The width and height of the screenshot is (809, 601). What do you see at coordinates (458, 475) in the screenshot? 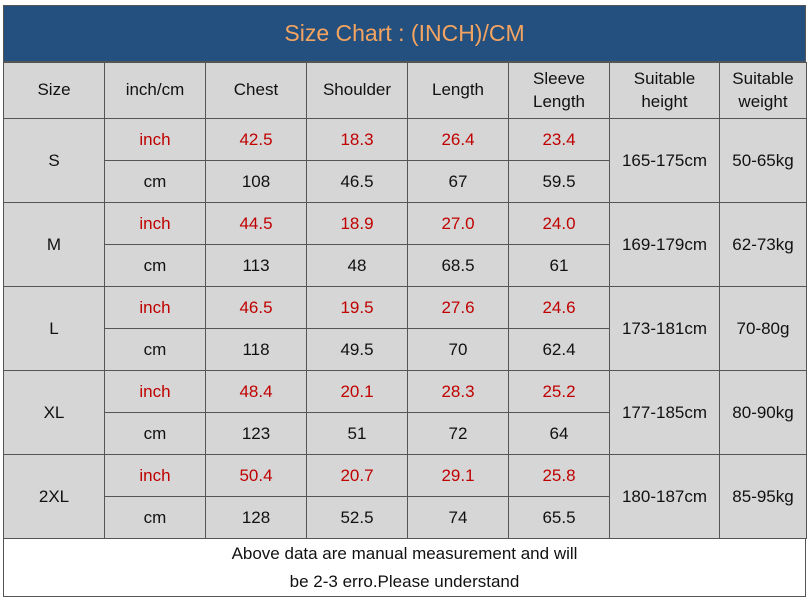
I see `inch-value: 29.1` at bounding box center [458, 475].